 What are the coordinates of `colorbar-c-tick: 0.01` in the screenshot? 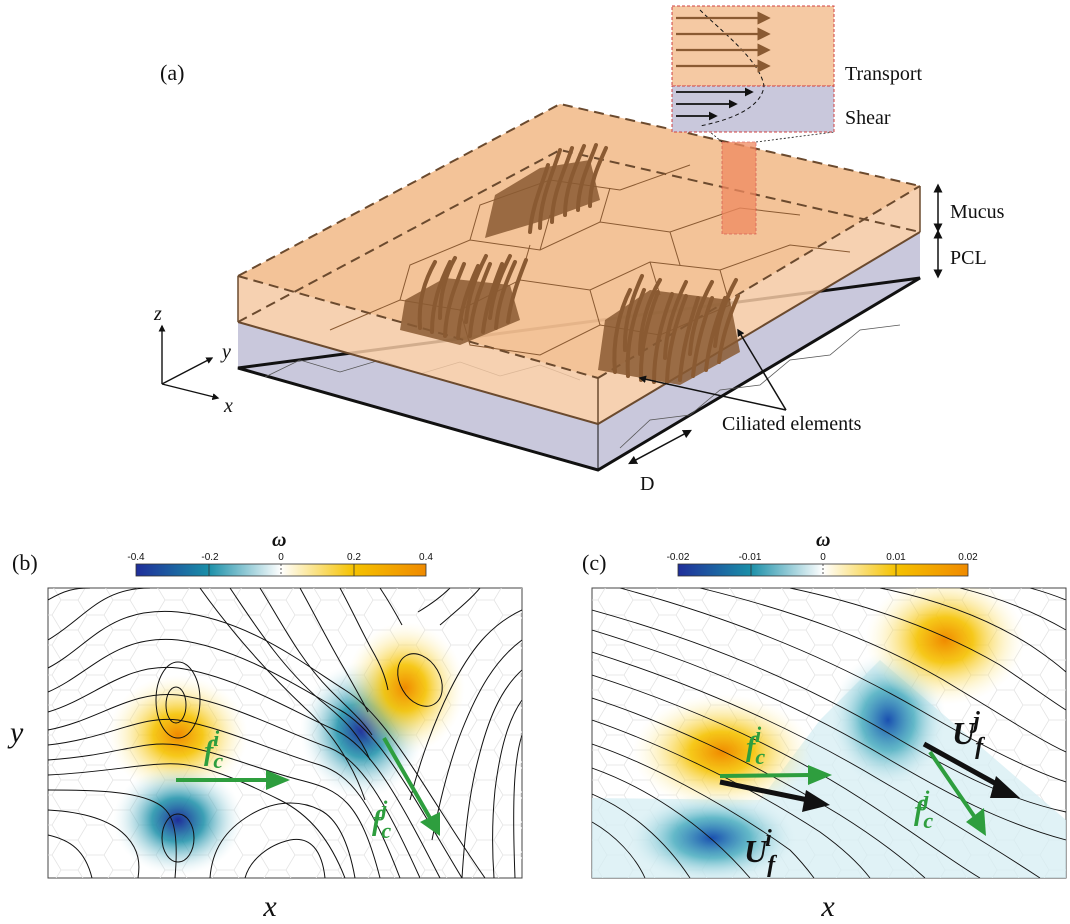 It's located at (896, 557).